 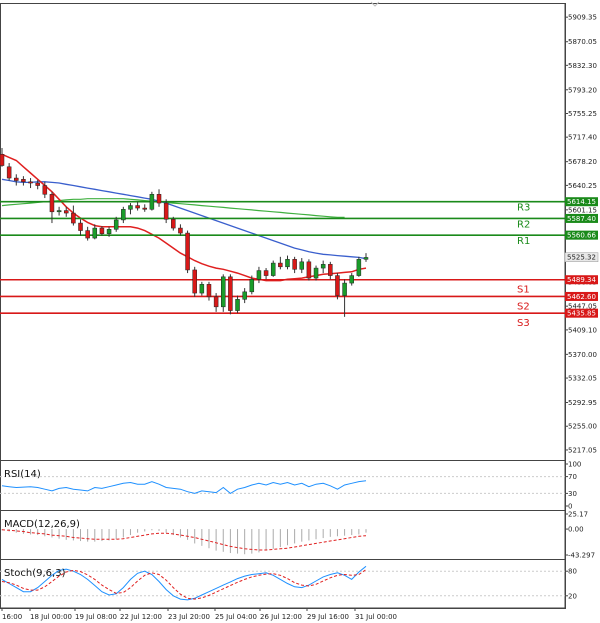 I want to click on sma-slow-line, so click(x=184, y=219).